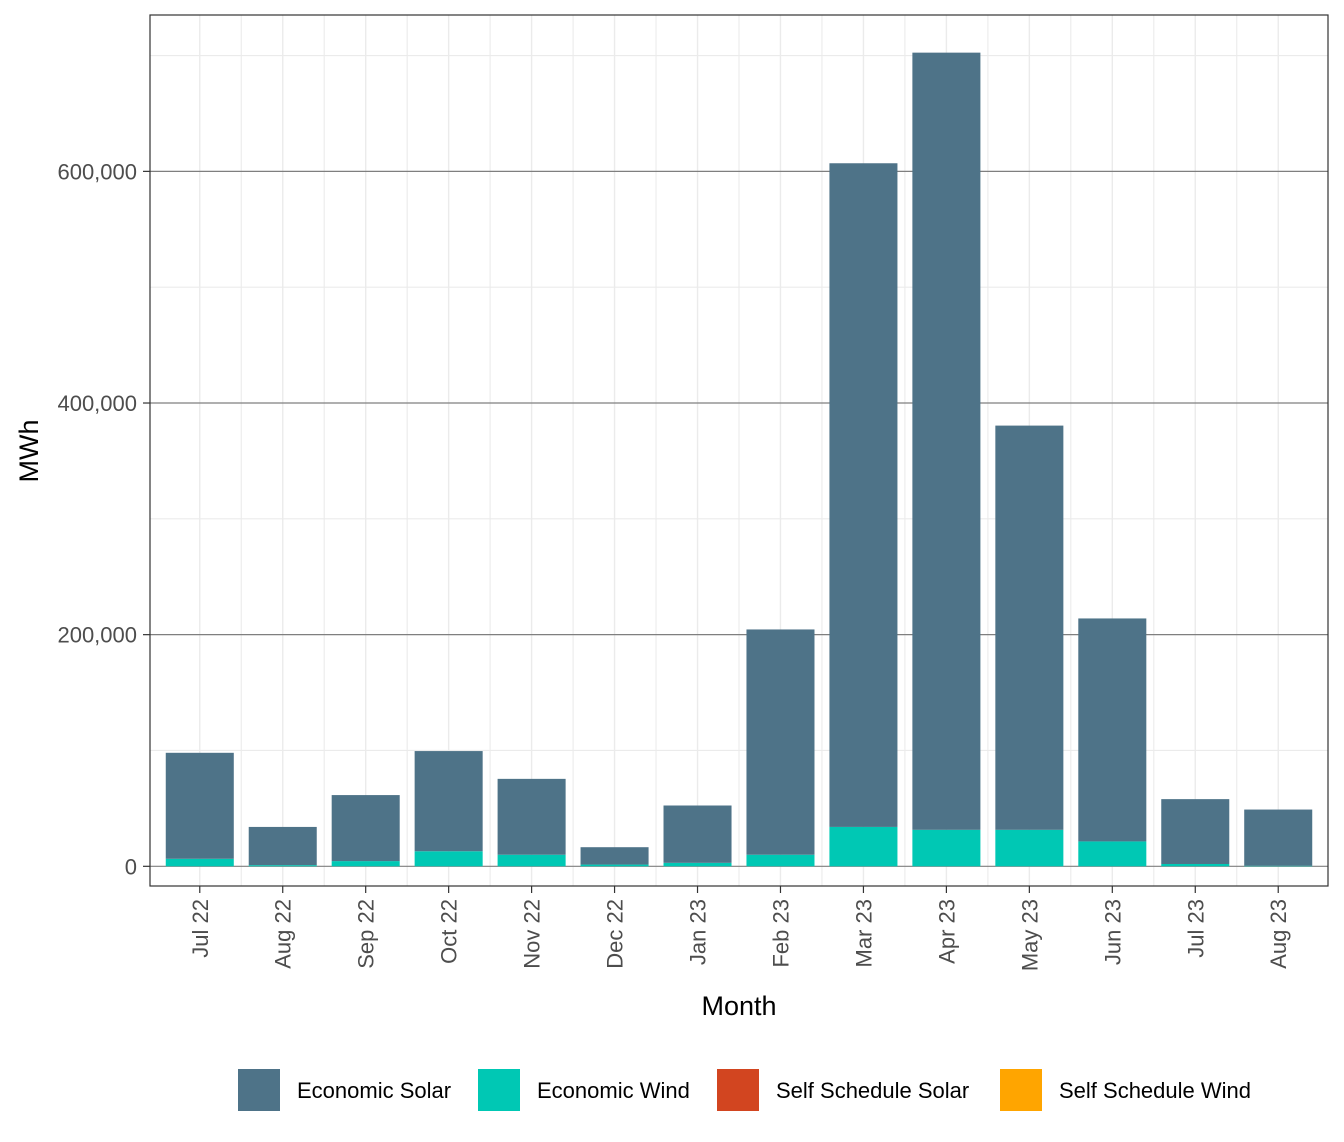 This screenshot has height=1142, width=1344. What do you see at coordinates (613, 1090) in the screenshot?
I see `legend-label-economic-wind: Economic Wind` at bounding box center [613, 1090].